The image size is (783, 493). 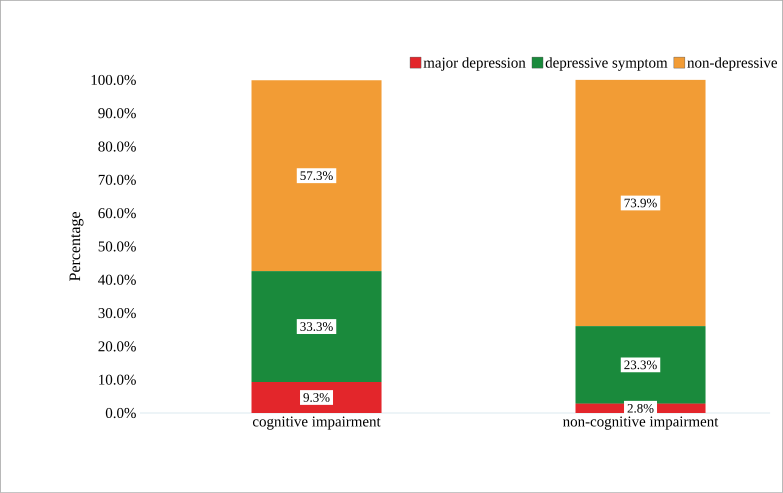 What do you see at coordinates (641, 408) in the screenshot?
I see `data-label: 2.8%` at bounding box center [641, 408].